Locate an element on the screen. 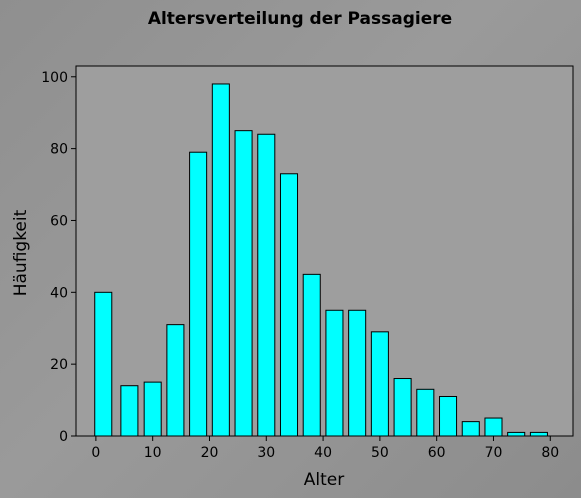 Image resolution: width=581 pixels, height=498 pixels. y-tick-label: 60 is located at coordinates (59, 221).